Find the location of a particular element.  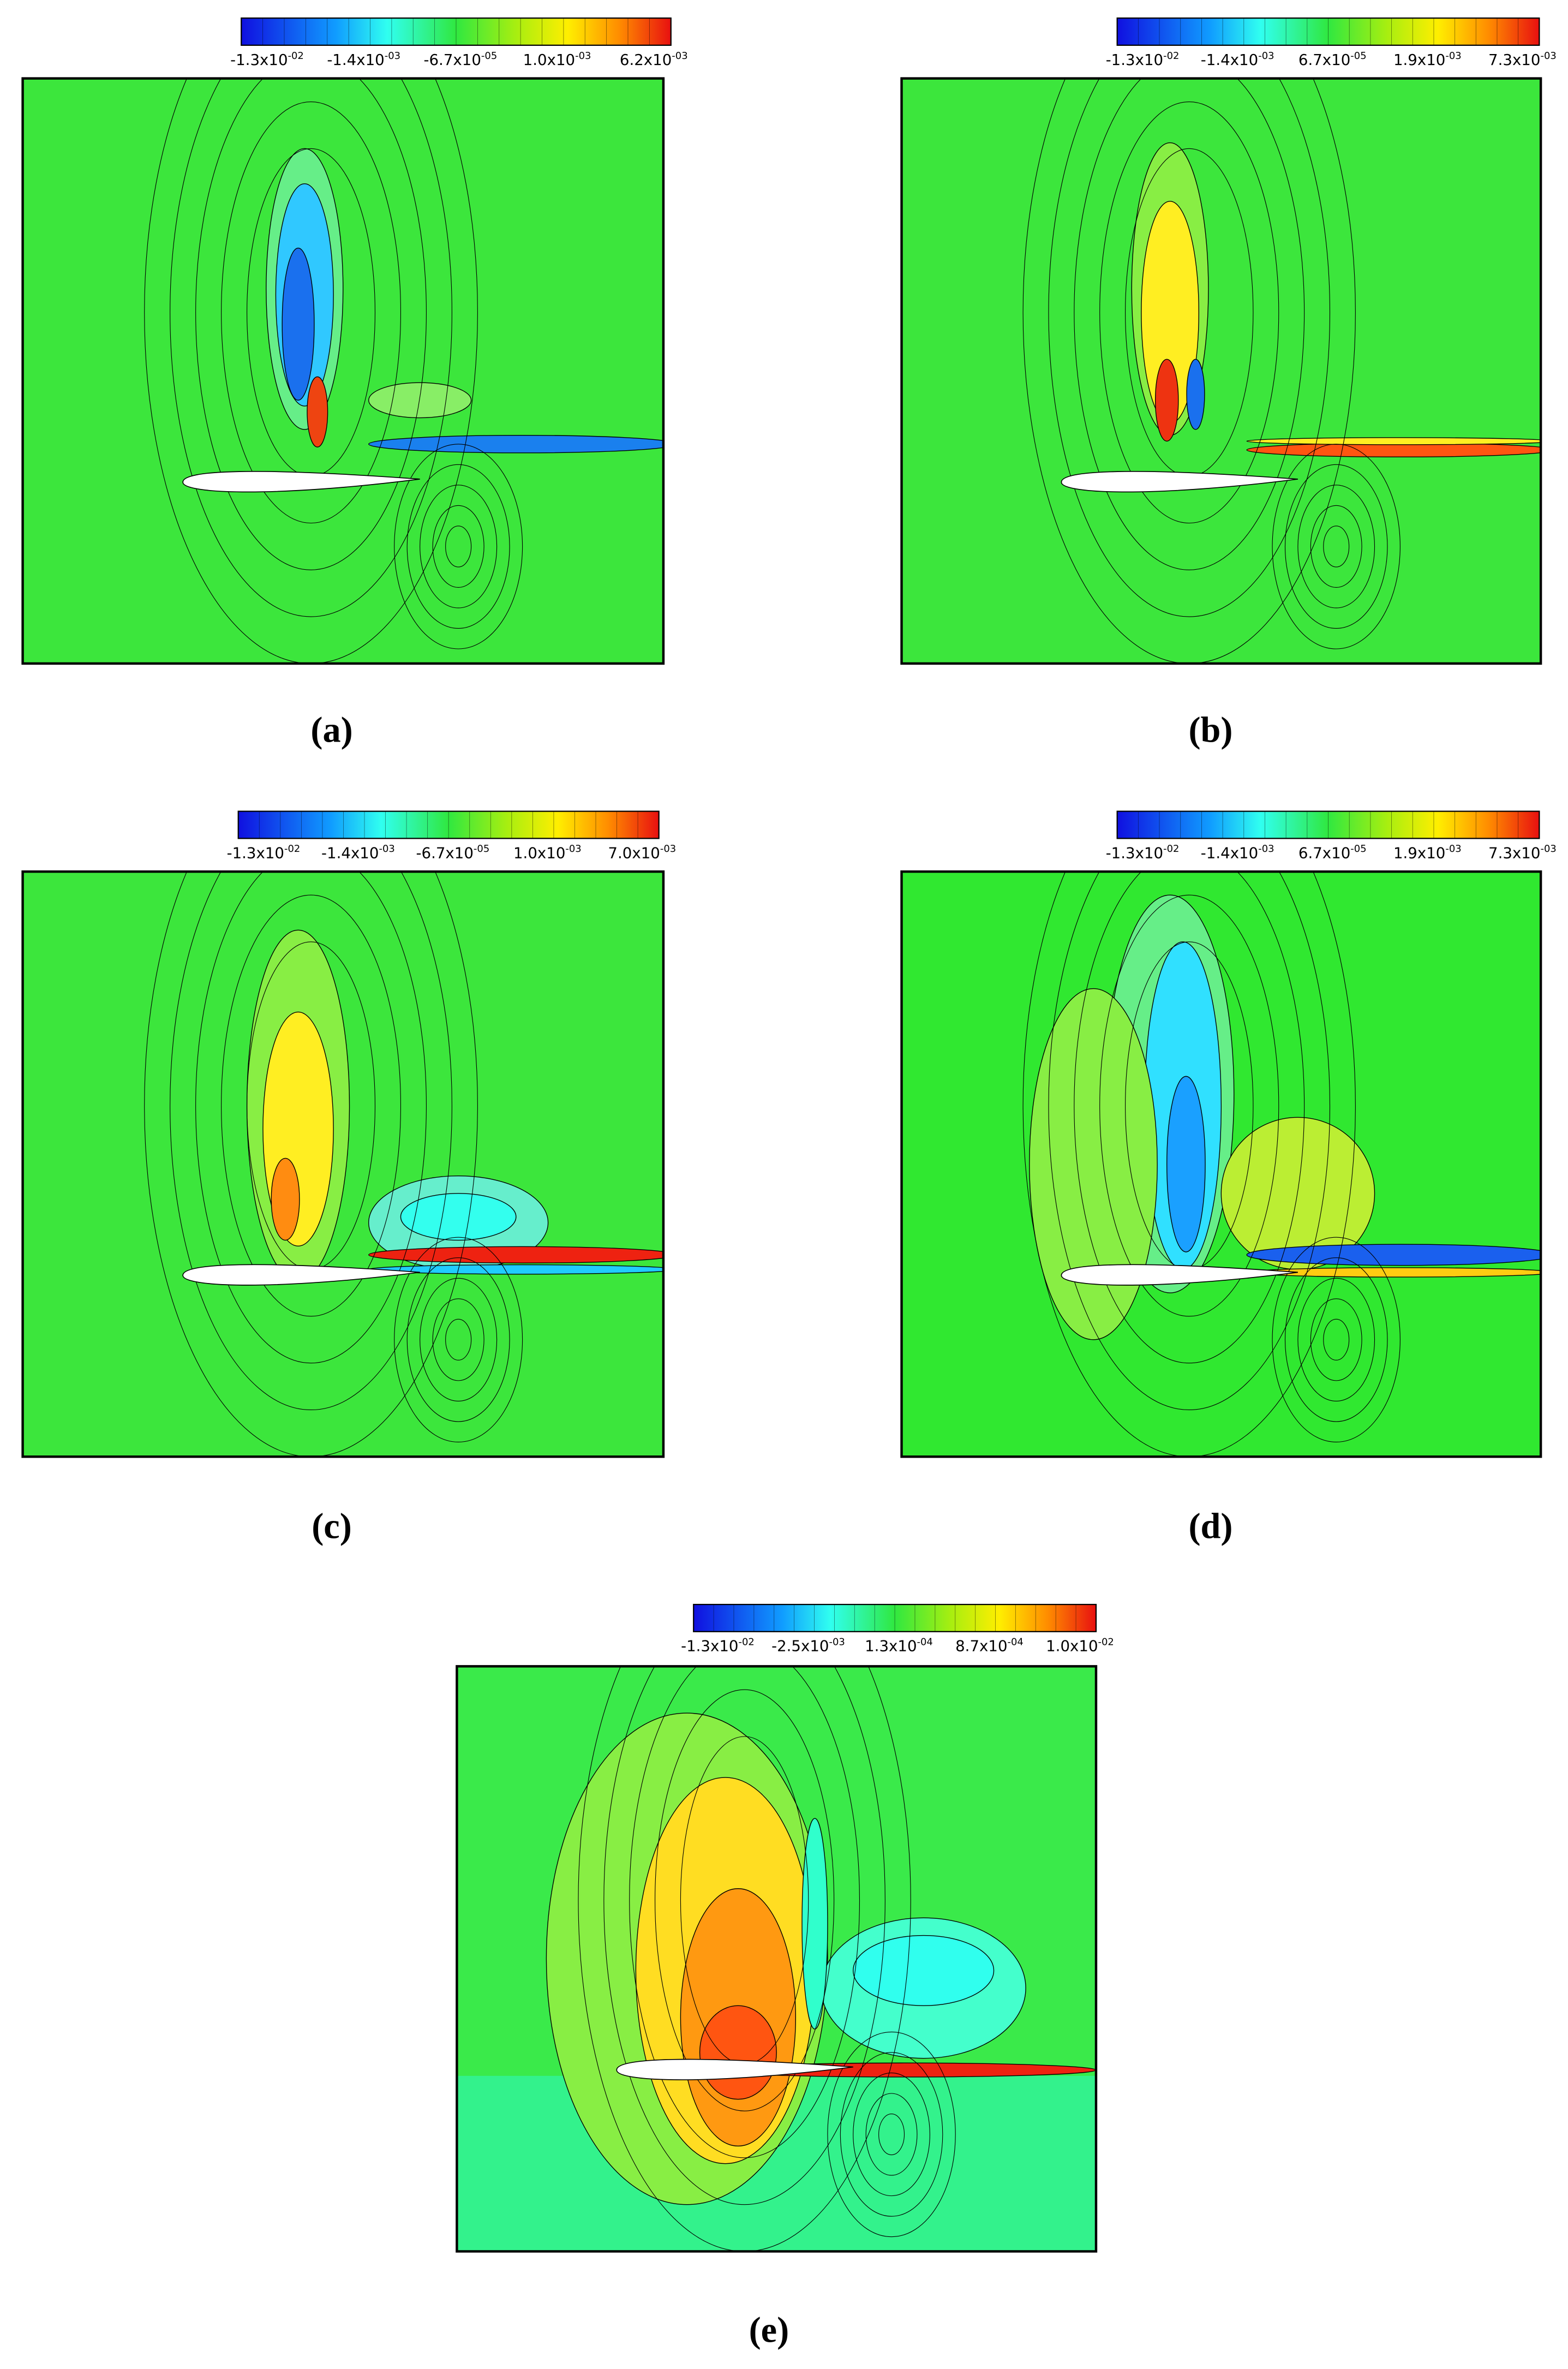

label-base: 1.3x10 is located at coordinates (891, 1646).